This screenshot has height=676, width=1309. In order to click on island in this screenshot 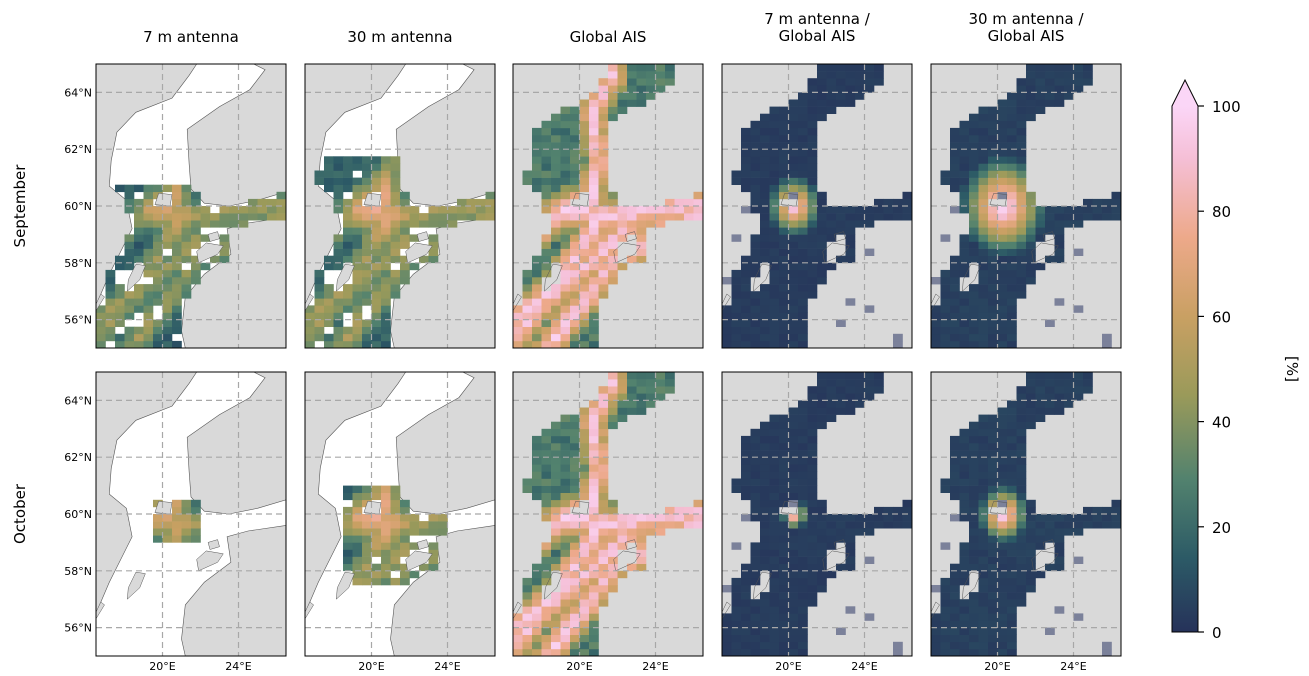, I will do `click(836, 561)`.